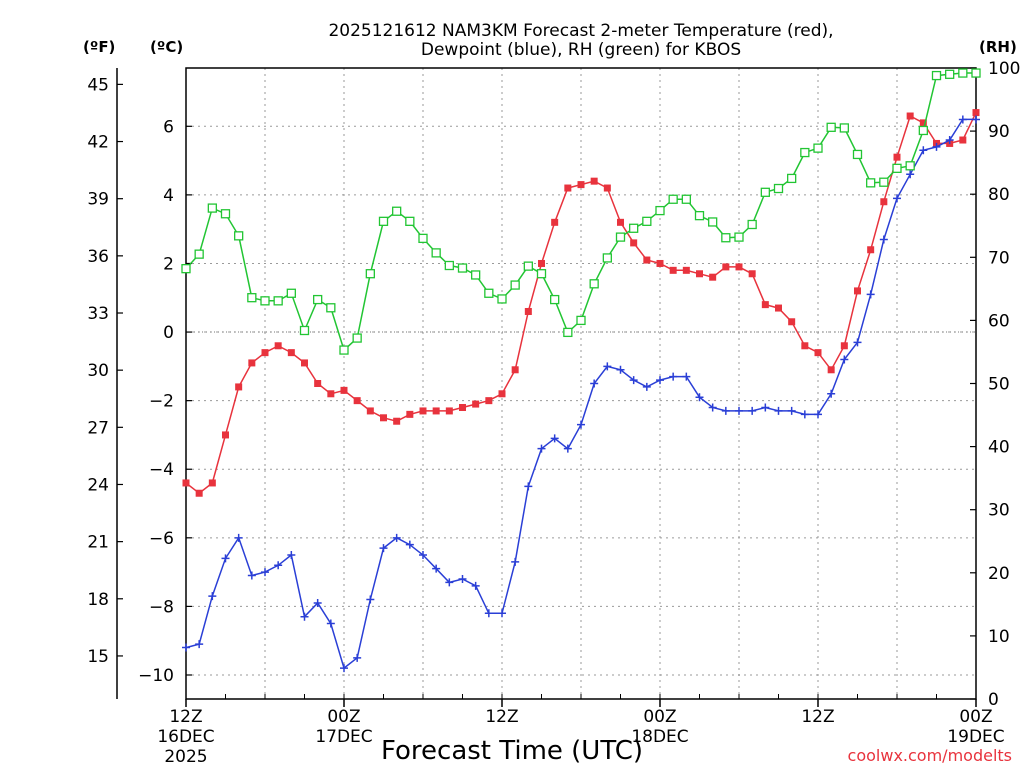 This screenshot has height=768, width=1024. Describe the element at coordinates (999, 132) in the screenshot. I see `rh-tick-label: 90` at that location.